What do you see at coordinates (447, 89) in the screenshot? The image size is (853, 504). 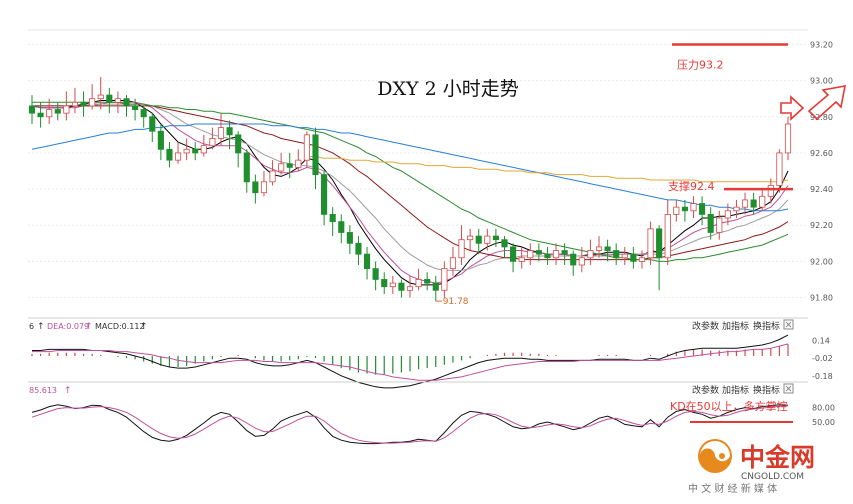 I see `chart-title: DXY 2 小时走势` at bounding box center [447, 89].